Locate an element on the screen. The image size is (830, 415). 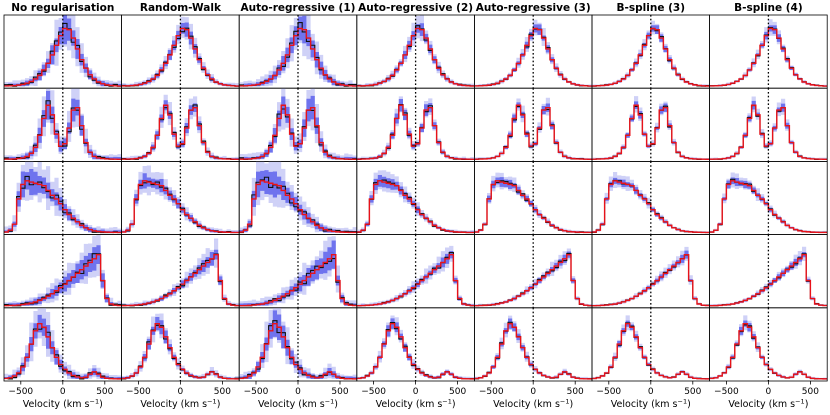
column-title: Auto-regressive (1) is located at coordinates (298, 8).